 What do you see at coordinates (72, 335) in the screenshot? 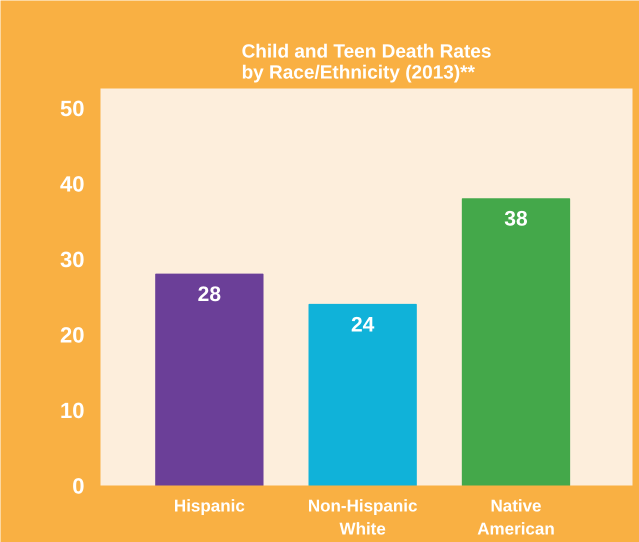
I see `y-tick-label: 20` at bounding box center [72, 335].